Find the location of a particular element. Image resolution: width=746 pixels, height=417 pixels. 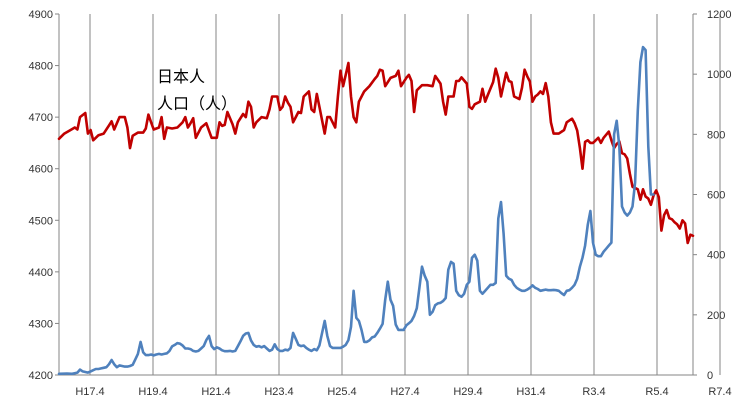

left-tick-label: 4800 is located at coordinates (41, 67).